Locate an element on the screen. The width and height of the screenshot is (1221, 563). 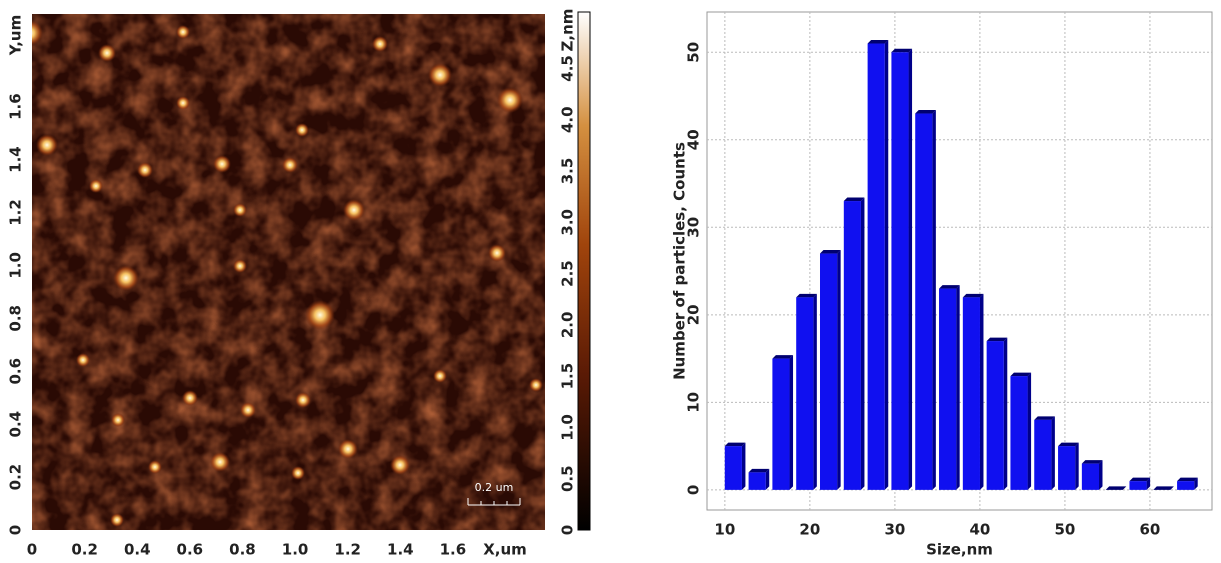
x-tick-label: 30 is located at coordinates (894, 530).